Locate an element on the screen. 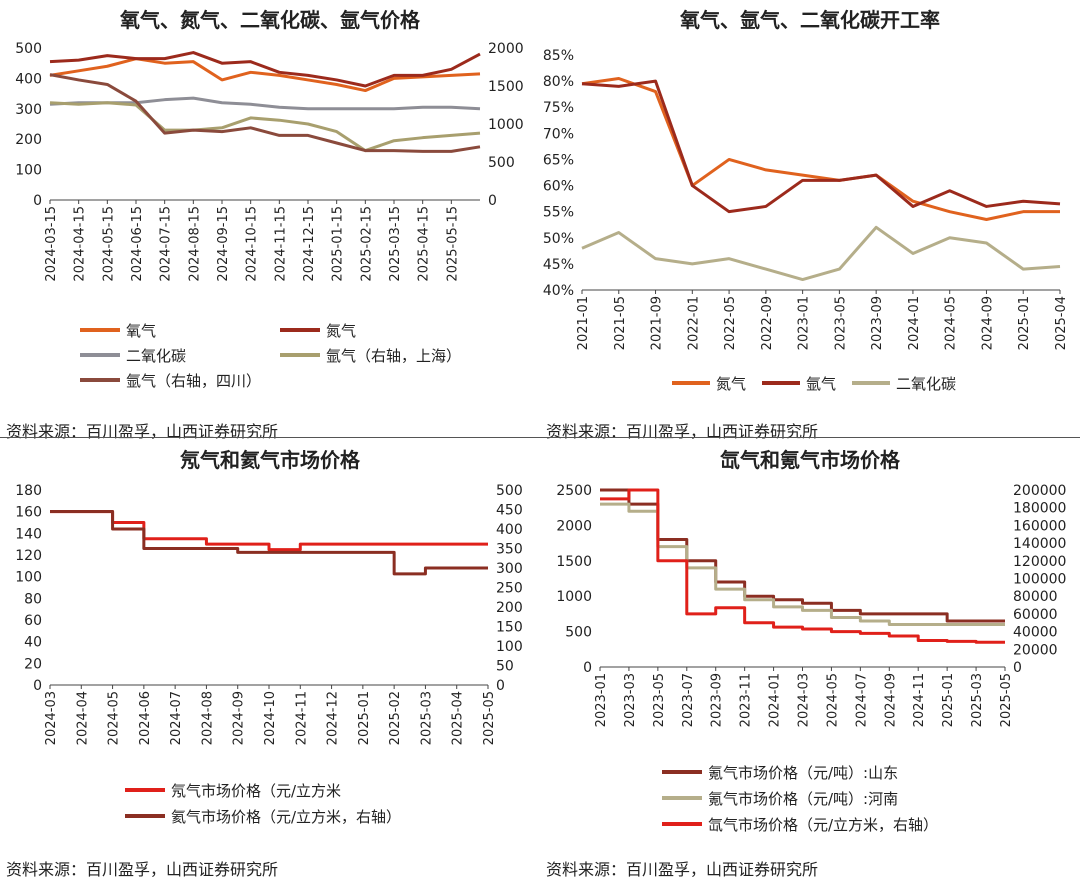 The height and width of the screenshot is (880, 1080). y-right-tick-label: 1000 is located at coordinates (506, 125).